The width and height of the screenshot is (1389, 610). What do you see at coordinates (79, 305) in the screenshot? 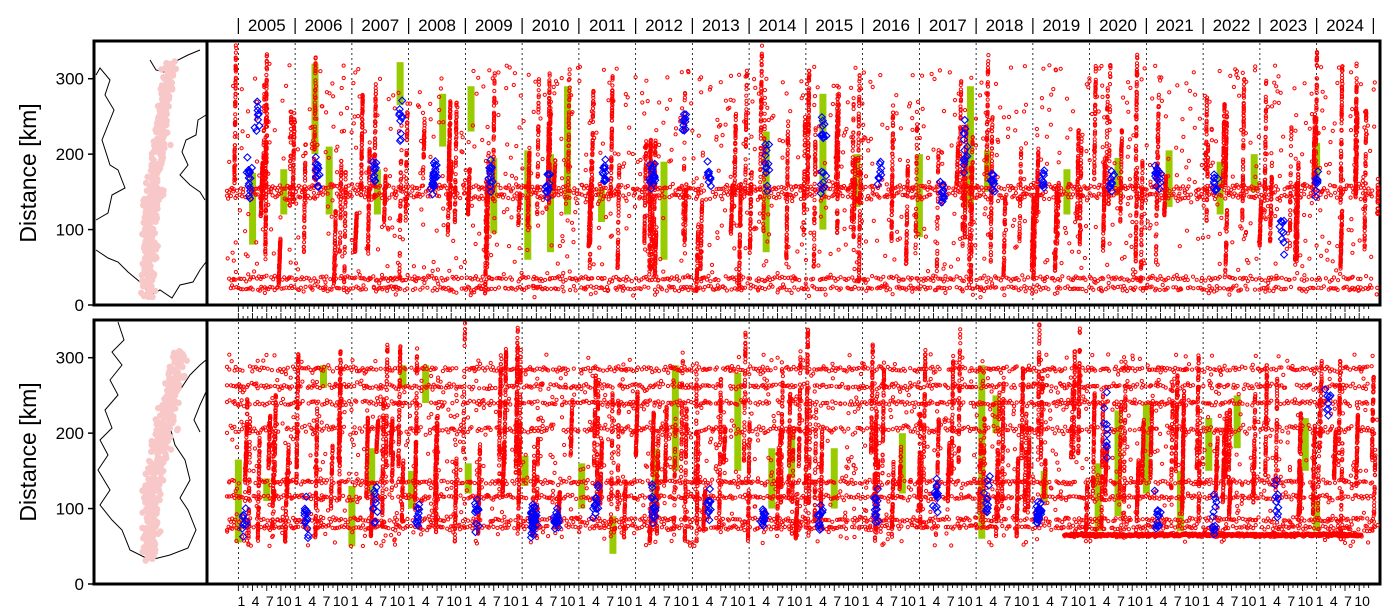
I see `y-tick-label: 0` at bounding box center [79, 305].